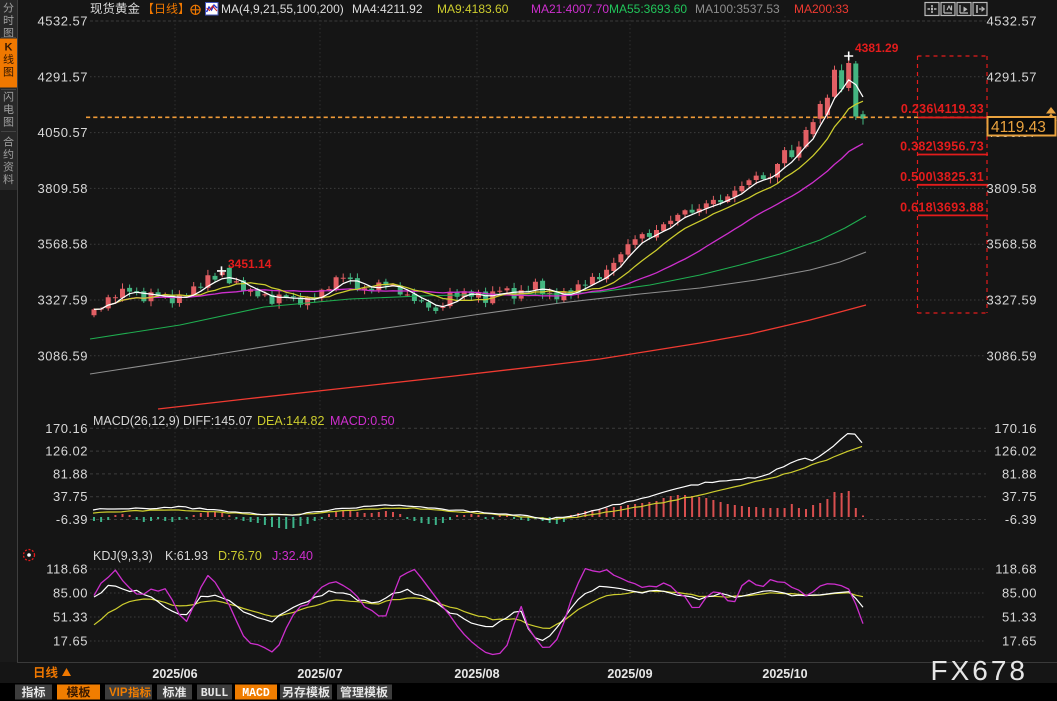 The image size is (1057, 701). What do you see at coordinates (250, 264) in the screenshot?
I see `svg-text: 3451.14` at bounding box center [250, 264].